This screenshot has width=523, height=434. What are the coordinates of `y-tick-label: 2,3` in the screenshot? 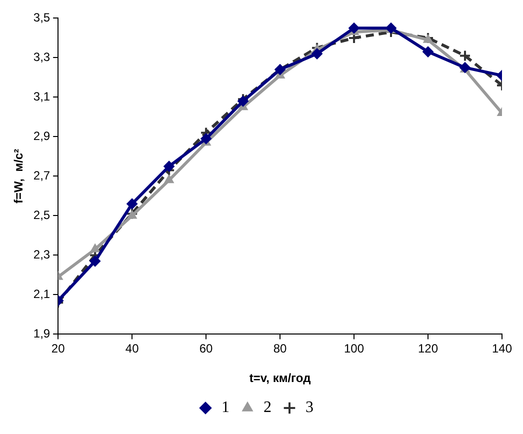 It's located at (41, 255).